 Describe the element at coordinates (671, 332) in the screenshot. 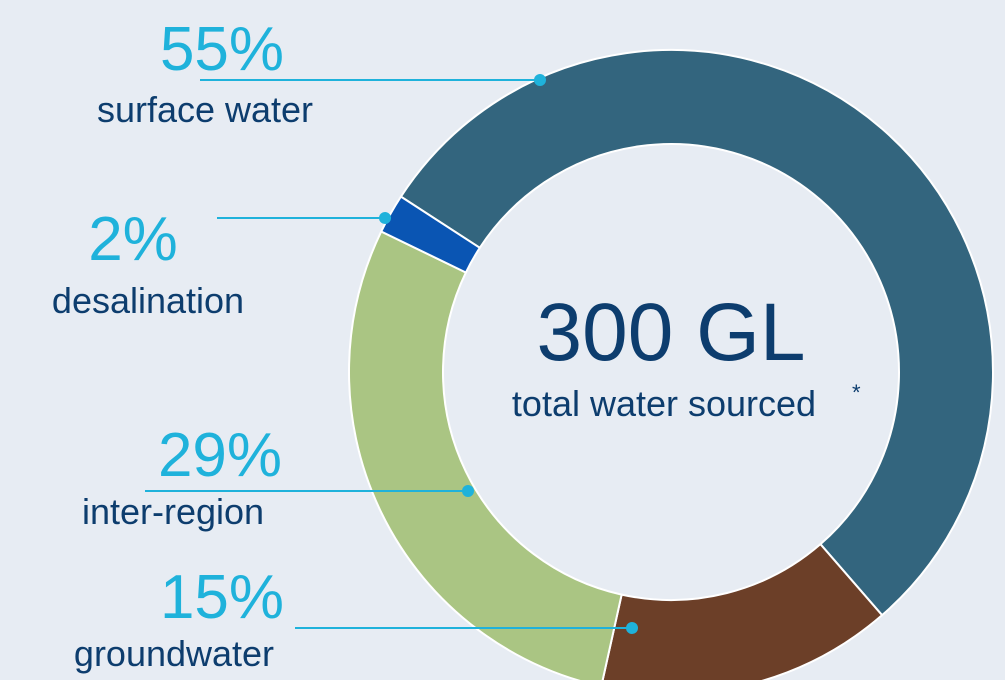

I see `center-total-value: 300 GL` at that location.